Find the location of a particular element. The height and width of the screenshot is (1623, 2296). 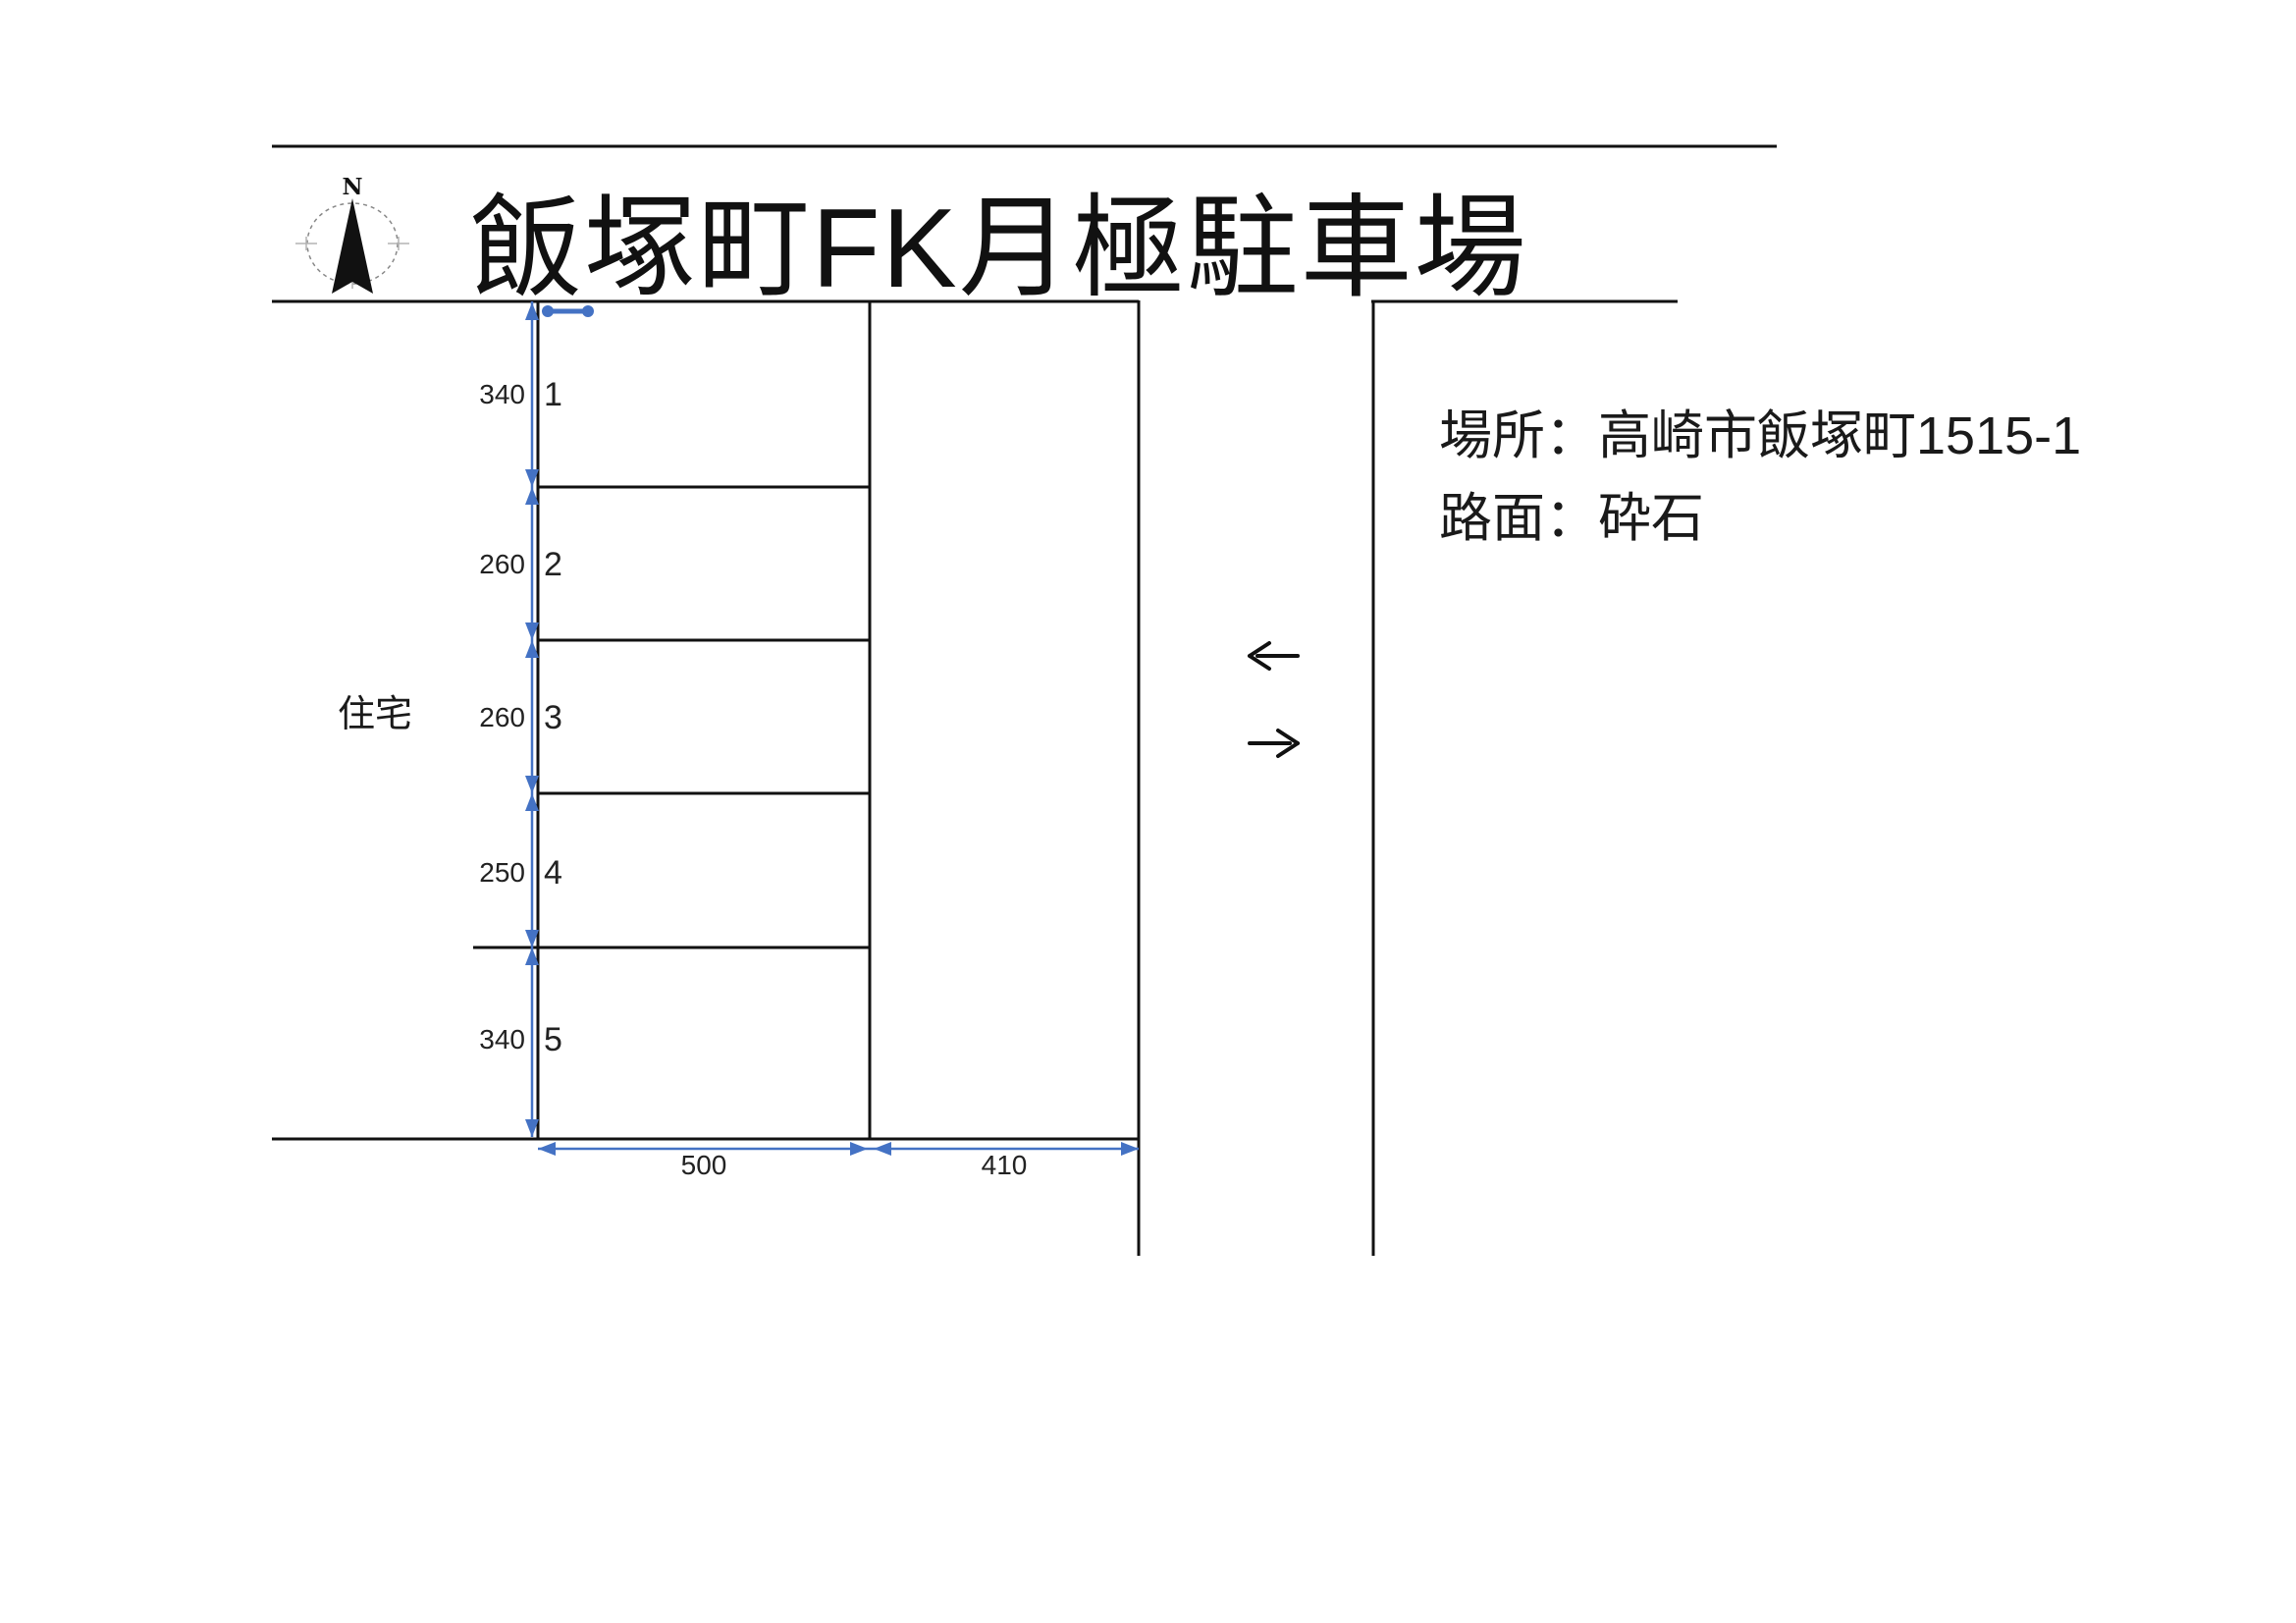

compass-north-label: N is located at coordinates (352, 187).